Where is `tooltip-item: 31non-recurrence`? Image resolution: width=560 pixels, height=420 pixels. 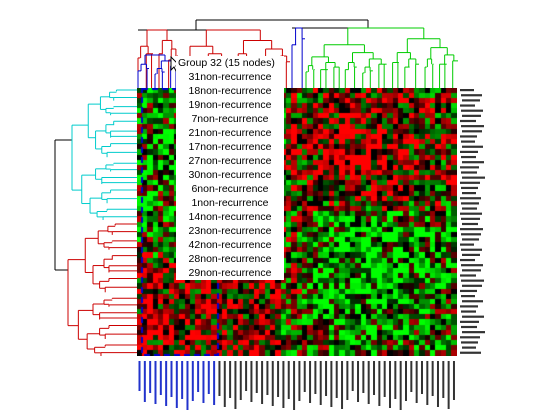 tooltip-item: 31non-recurrence is located at coordinates (230, 77).